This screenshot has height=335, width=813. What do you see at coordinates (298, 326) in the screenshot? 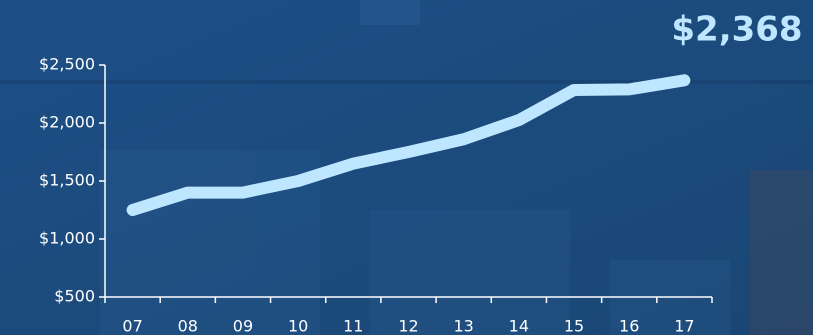
I see `x-tick-label: 10` at bounding box center [298, 326].